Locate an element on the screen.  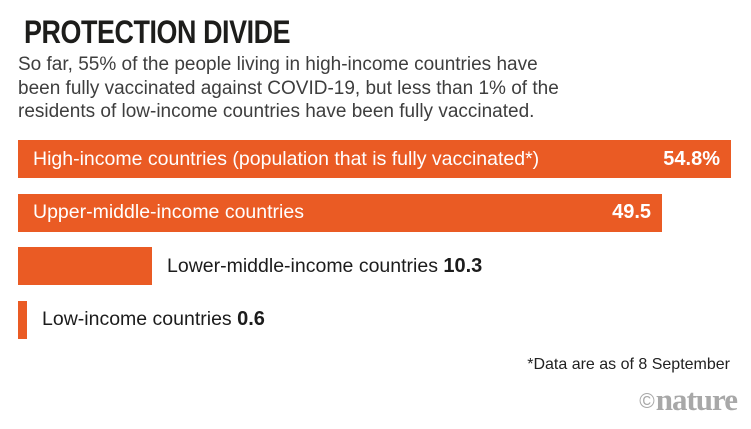
bar-value: 10.3 is located at coordinates (463, 265).